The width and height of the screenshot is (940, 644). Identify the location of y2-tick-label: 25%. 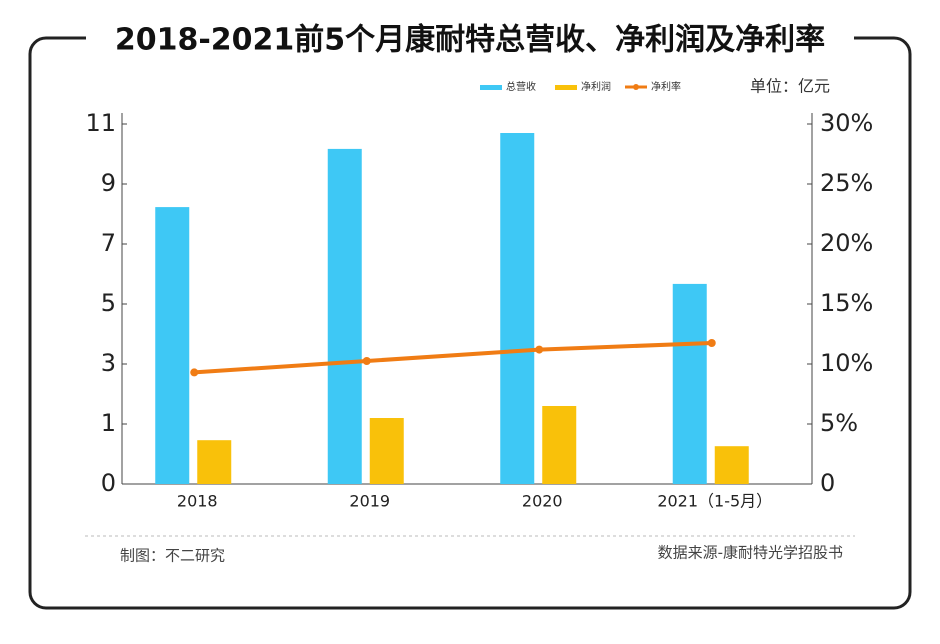
(846, 183).